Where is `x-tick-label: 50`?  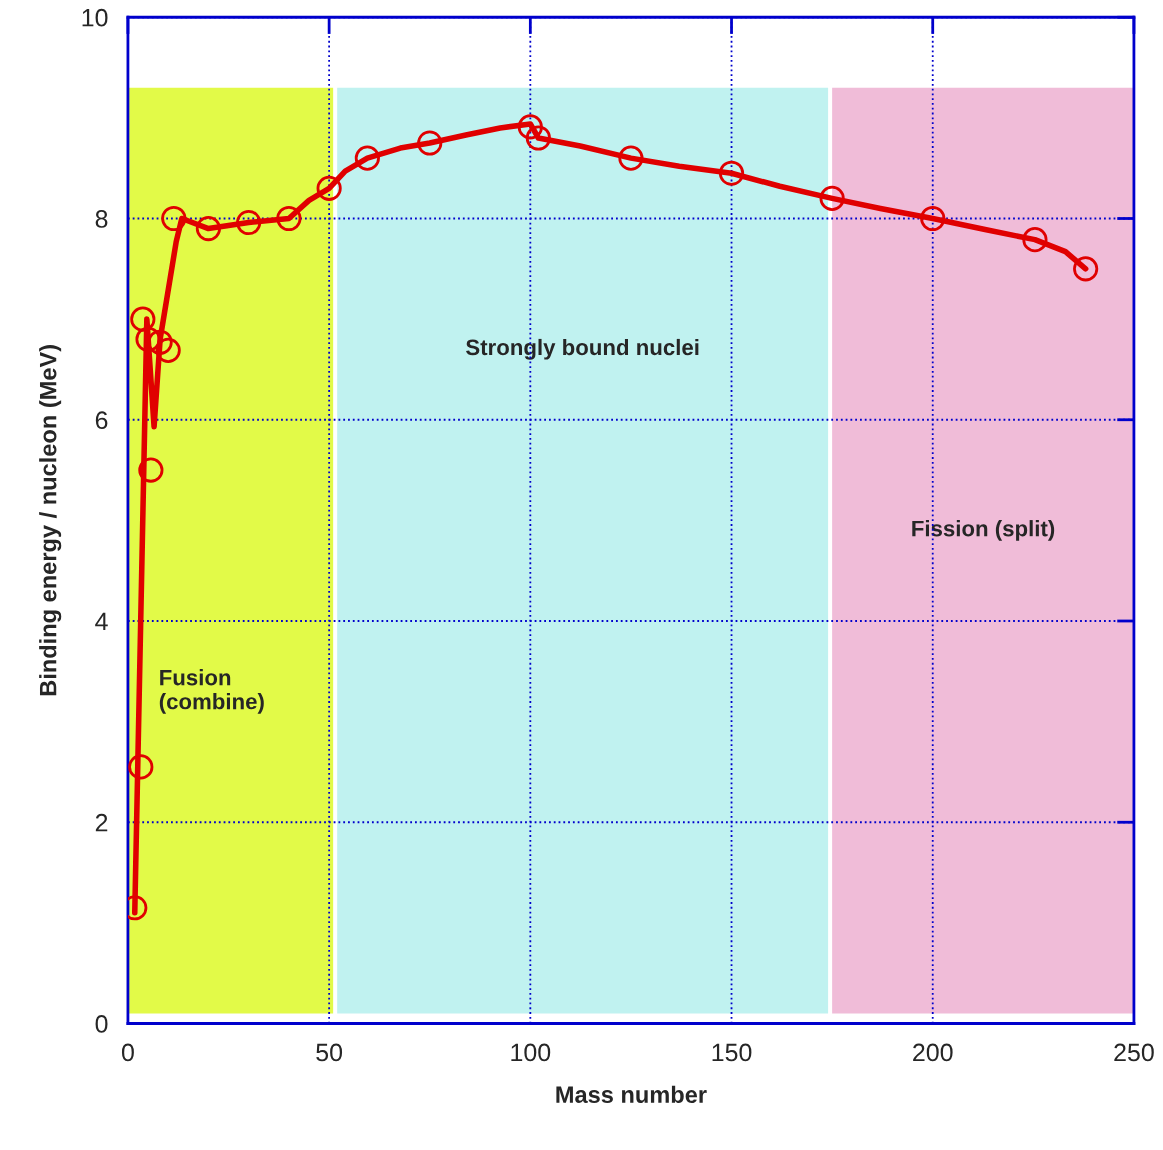 x-tick-label: 50 is located at coordinates (329, 1052).